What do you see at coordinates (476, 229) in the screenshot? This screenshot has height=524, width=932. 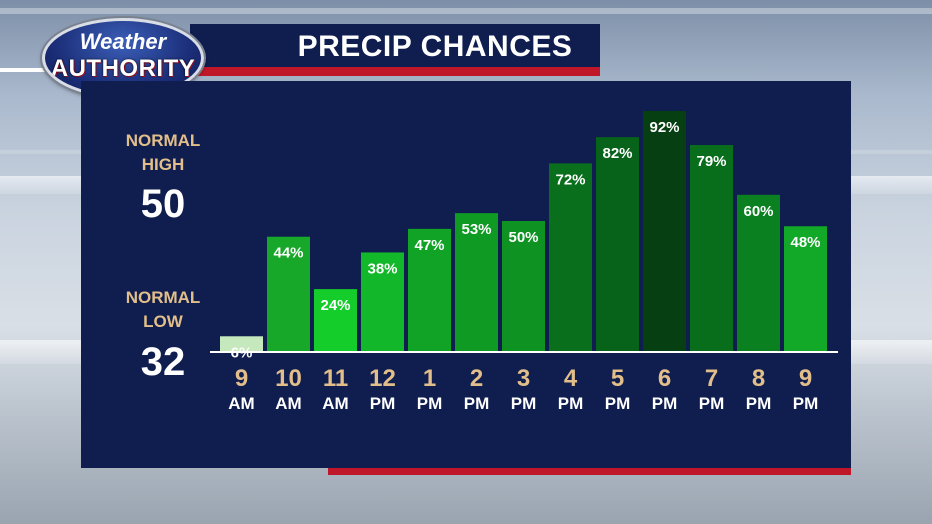 I see `bar-value-label-5: 53%` at bounding box center [476, 229].